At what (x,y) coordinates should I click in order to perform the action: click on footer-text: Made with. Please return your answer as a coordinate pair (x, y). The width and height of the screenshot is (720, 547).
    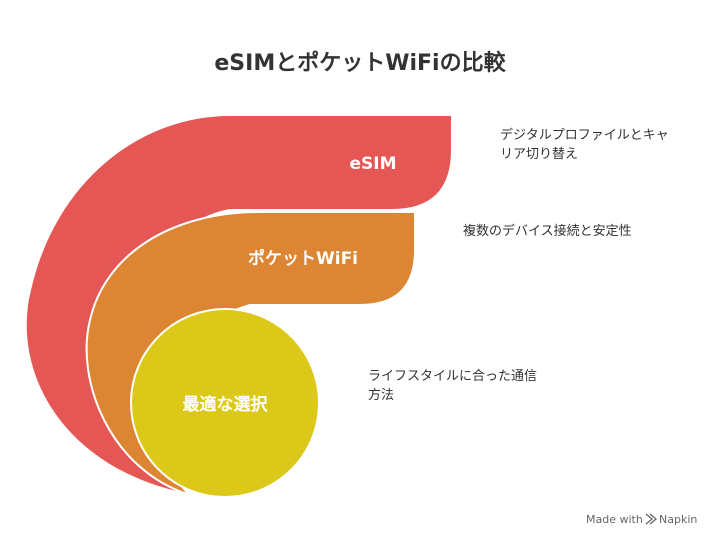
    Looking at the image, I should click on (614, 519).